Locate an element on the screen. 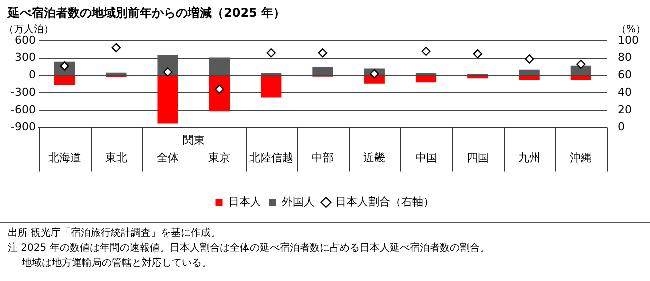 This screenshot has width=650, height=281. legend-label: 外国人 is located at coordinates (298, 201).